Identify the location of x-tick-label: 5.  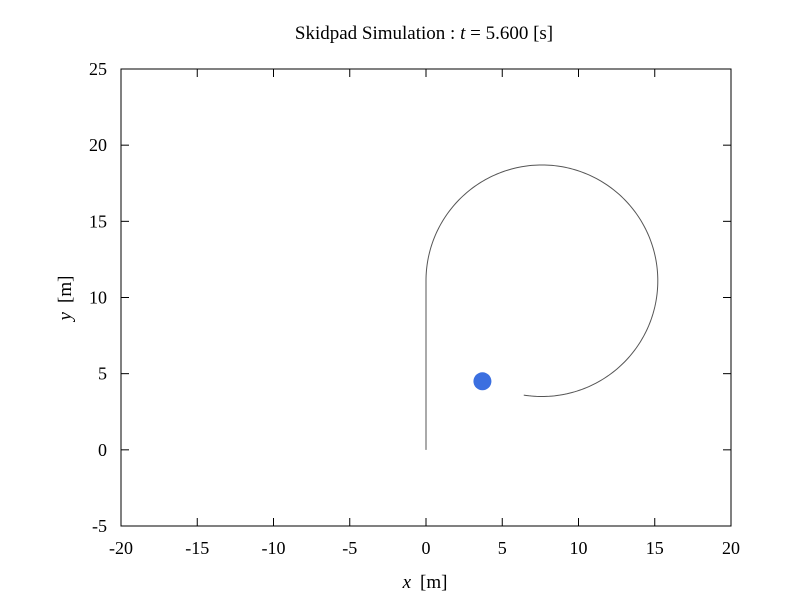
(502, 548).